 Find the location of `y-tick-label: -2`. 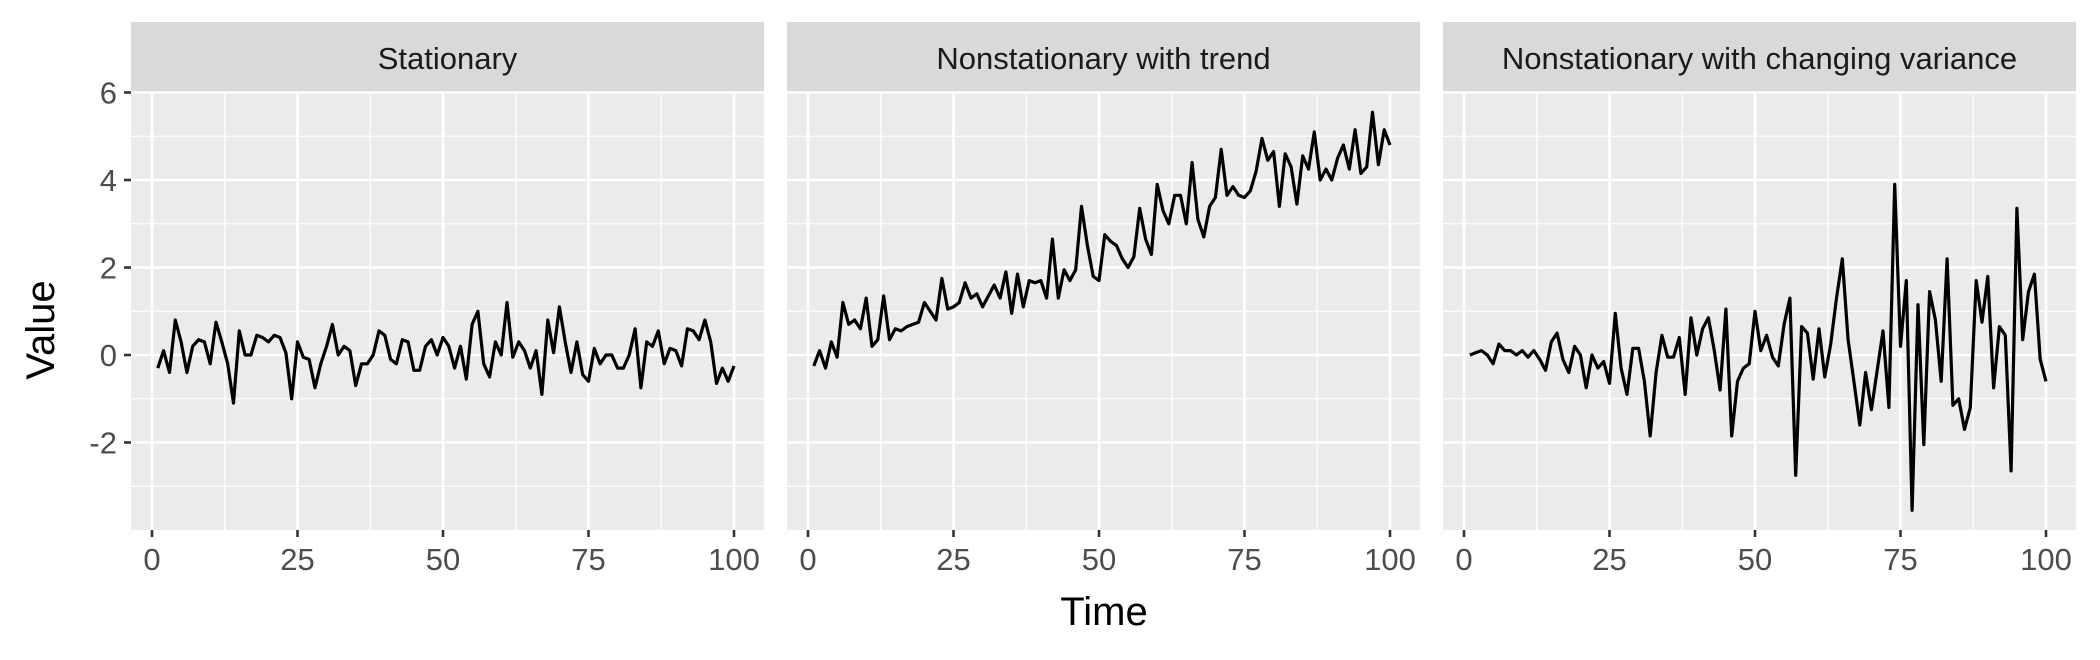

y-tick-label: -2 is located at coordinates (103, 443).